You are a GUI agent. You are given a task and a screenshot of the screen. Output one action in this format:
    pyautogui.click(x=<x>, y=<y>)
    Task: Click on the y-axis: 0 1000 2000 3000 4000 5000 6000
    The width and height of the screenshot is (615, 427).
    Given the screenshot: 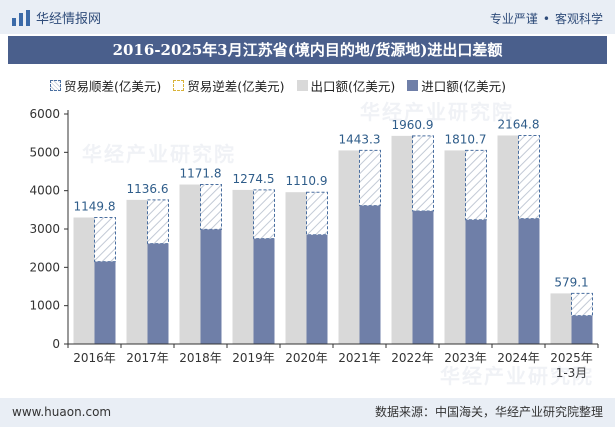 What is the action you would take?
    pyautogui.click(x=49, y=229)
    